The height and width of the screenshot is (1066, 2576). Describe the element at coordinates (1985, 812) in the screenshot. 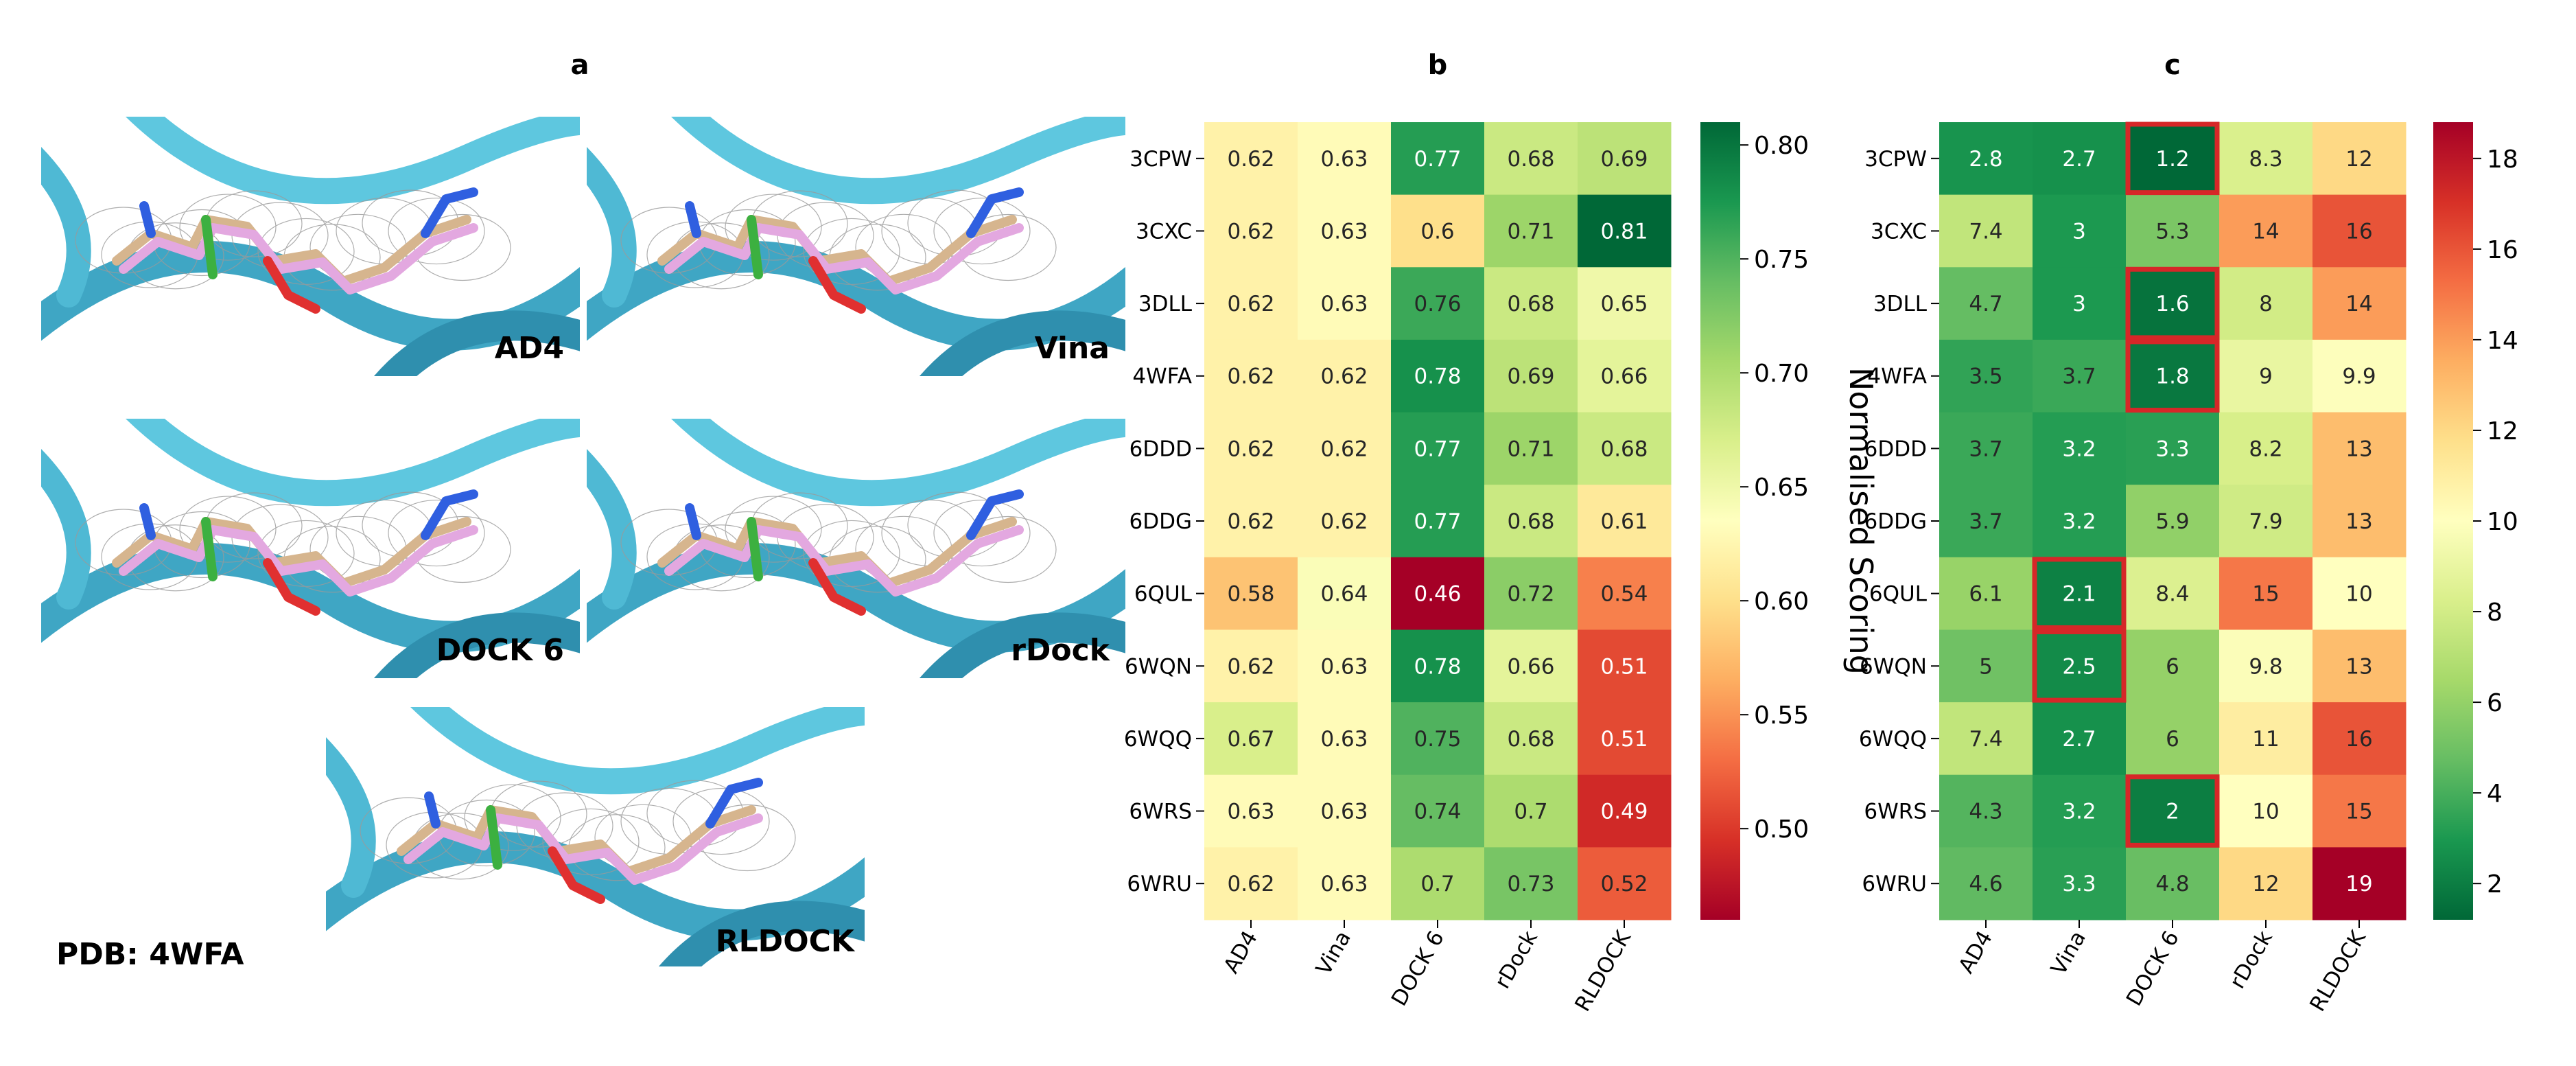

I see `cell-value-label: 4.3` at that location.